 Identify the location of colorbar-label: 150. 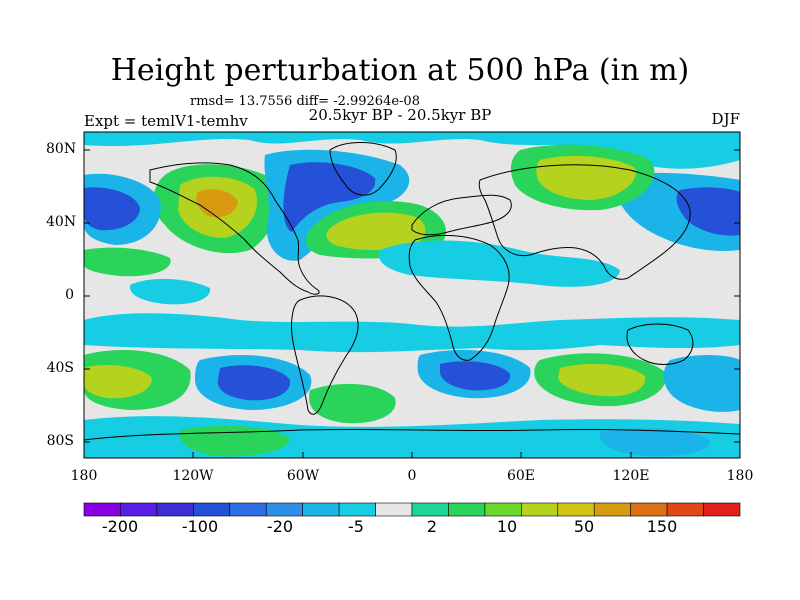
(662, 526).